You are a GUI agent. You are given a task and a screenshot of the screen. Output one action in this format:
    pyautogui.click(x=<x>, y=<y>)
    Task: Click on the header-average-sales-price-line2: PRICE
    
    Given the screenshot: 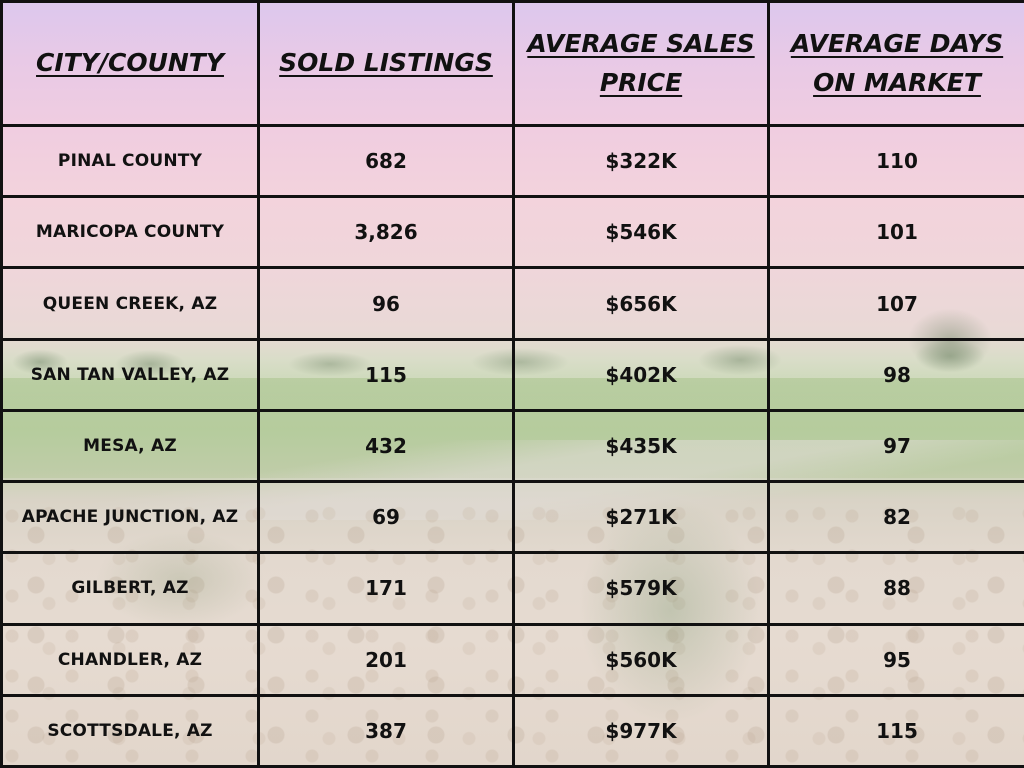 What is the action you would take?
    pyautogui.click(x=641, y=82)
    